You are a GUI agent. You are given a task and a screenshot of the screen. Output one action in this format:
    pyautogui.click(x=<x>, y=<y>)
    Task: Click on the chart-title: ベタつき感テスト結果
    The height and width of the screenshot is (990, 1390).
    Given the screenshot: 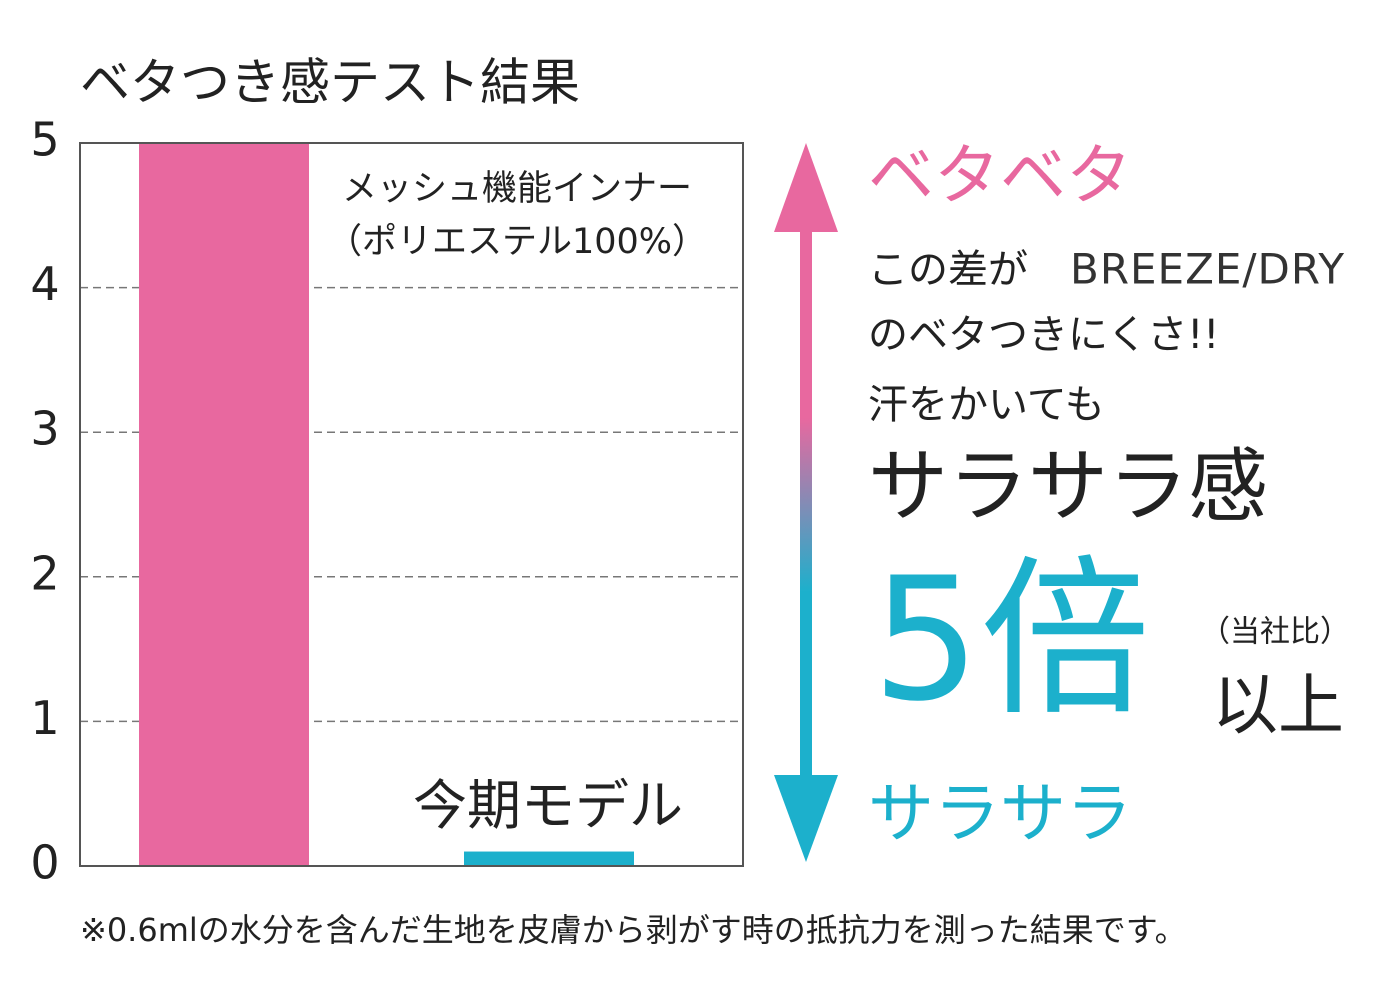 What is the action you would take?
    pyautogui.click(x=330, y=83)
    